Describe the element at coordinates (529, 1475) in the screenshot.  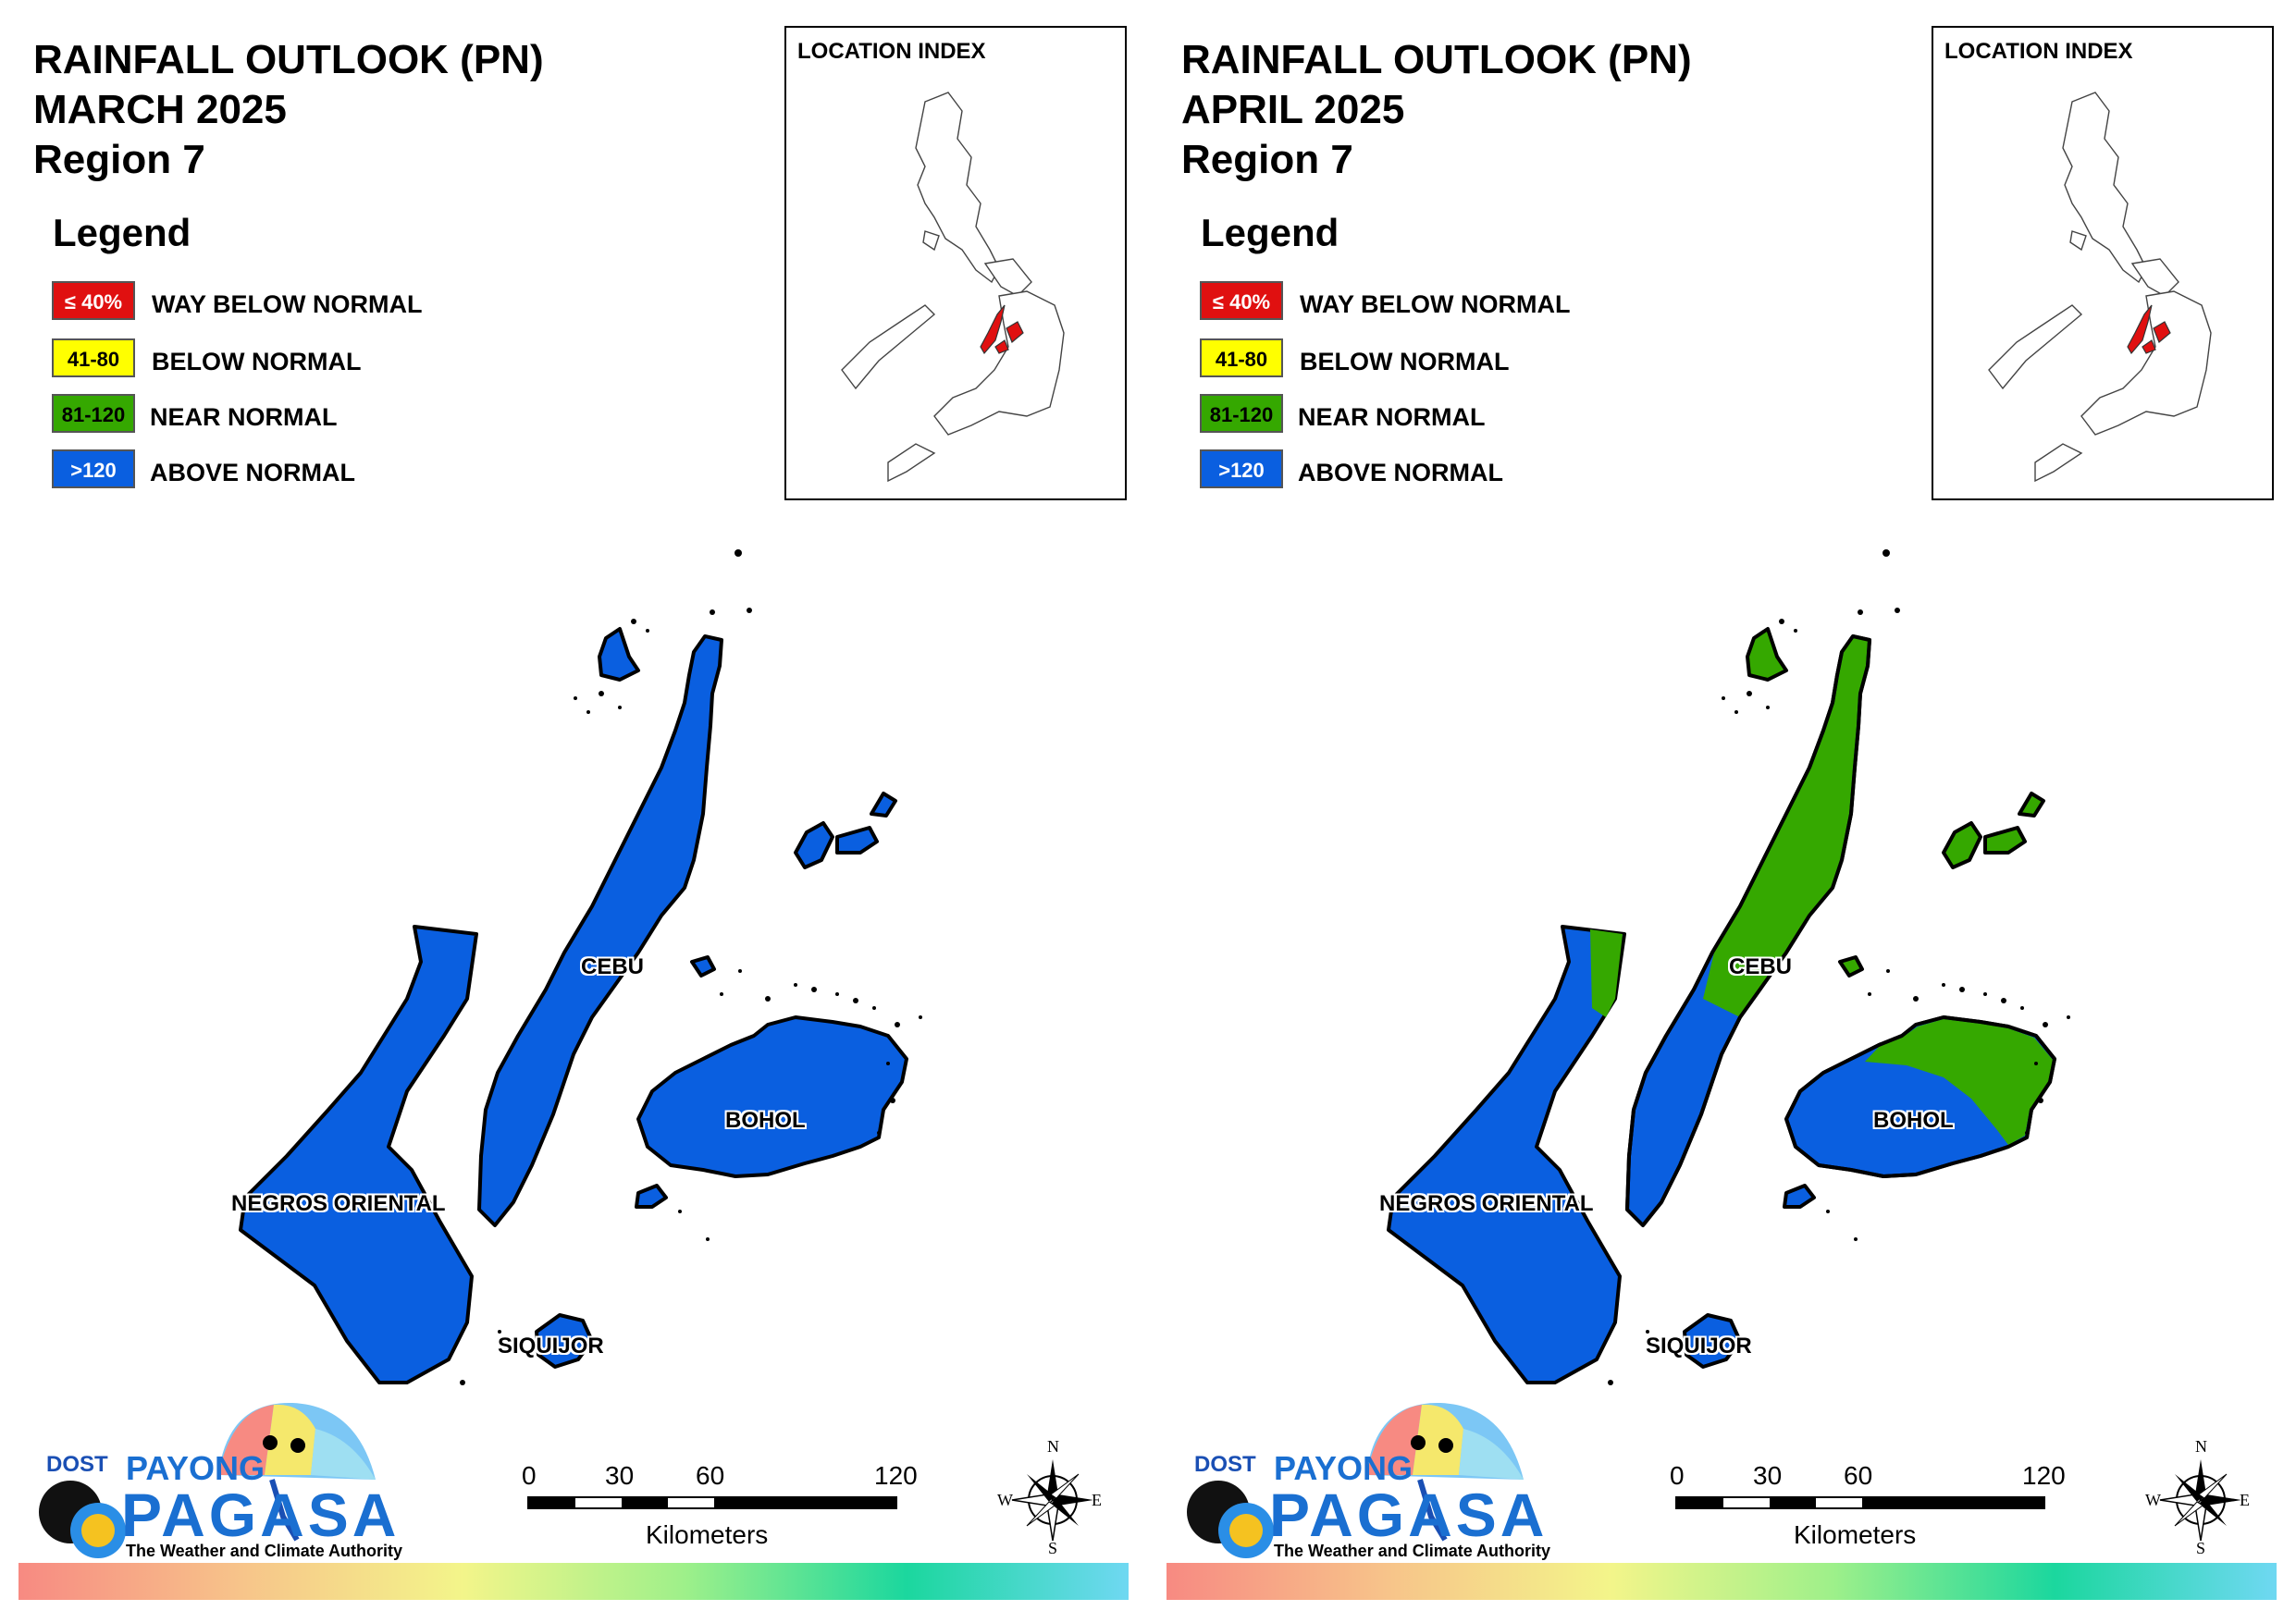
I see `scale-tick: 0` at that location.